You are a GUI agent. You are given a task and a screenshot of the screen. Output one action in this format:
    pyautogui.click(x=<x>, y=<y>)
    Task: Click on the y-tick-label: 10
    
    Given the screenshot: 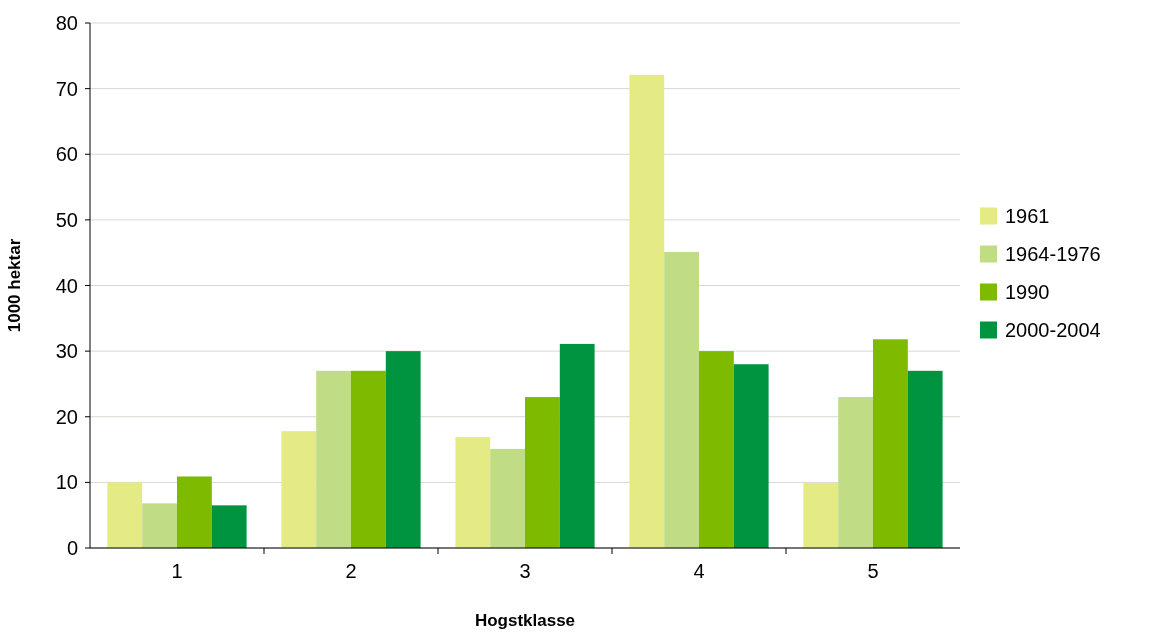 What is the action you would take?
    pyautogui.click(x=66, y=482)
    